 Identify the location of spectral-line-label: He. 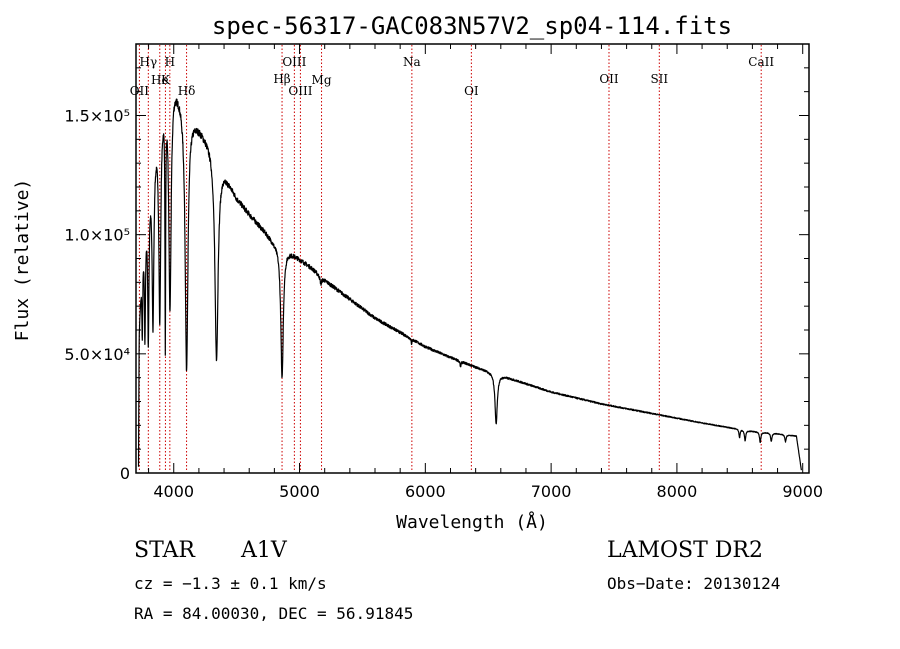
(160, 80).